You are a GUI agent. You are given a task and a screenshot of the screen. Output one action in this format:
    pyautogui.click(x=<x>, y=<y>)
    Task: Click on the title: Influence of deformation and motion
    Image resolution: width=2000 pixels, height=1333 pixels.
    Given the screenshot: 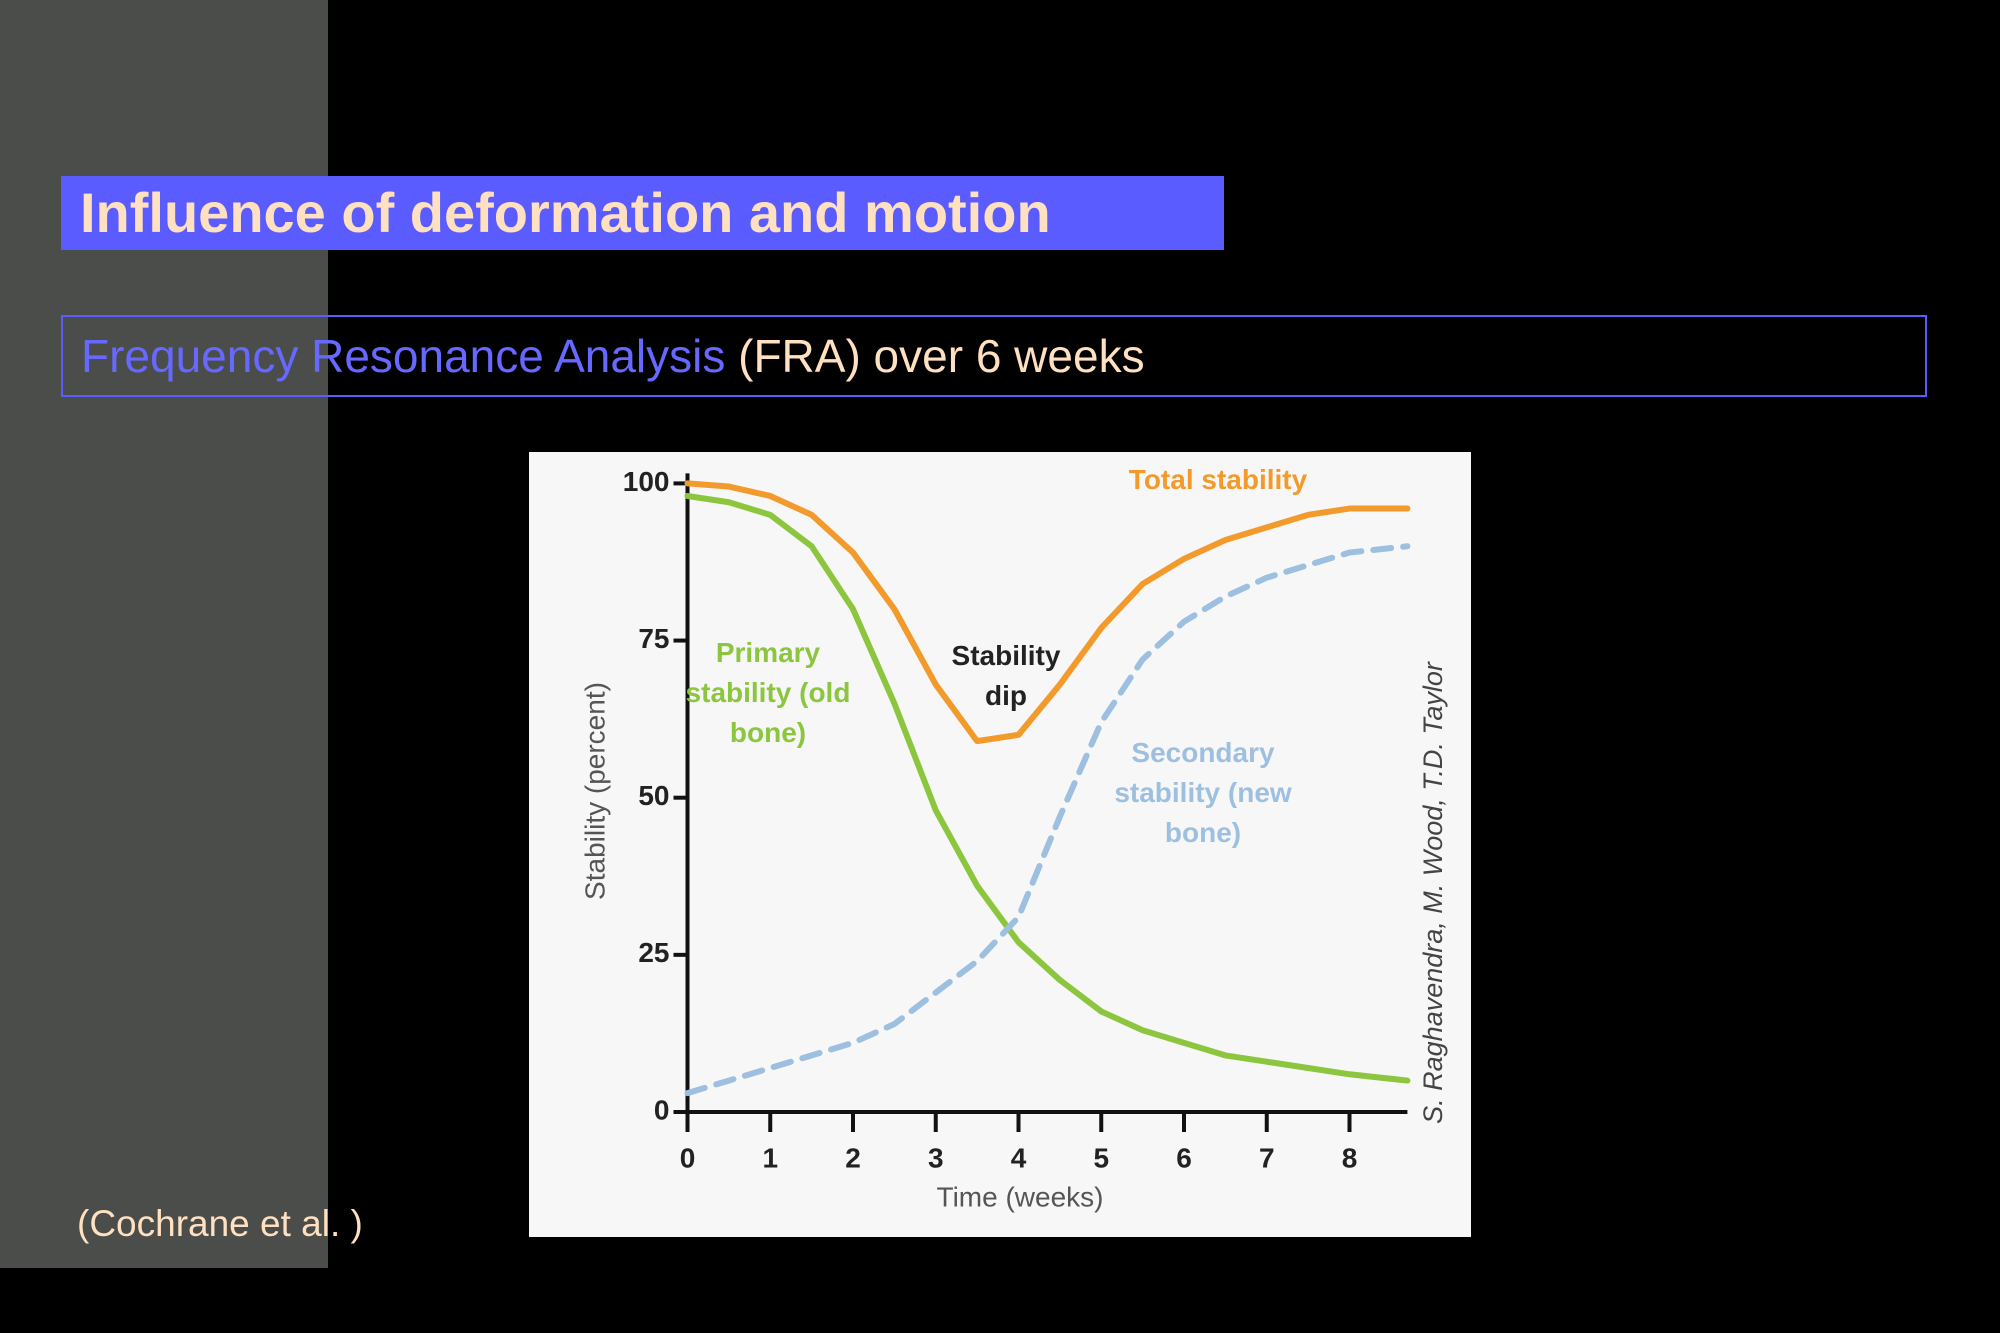 What is the action you would take?
    pyautogui.click(x=565, y=212)
    